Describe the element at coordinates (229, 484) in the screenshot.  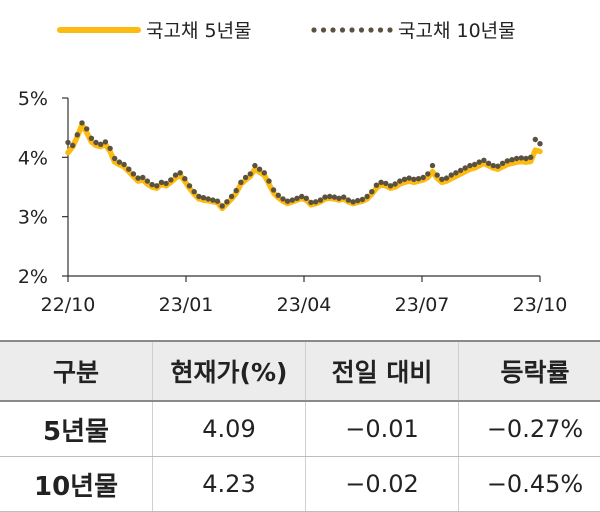
I see `table-cell-current: 4.23` at that location.